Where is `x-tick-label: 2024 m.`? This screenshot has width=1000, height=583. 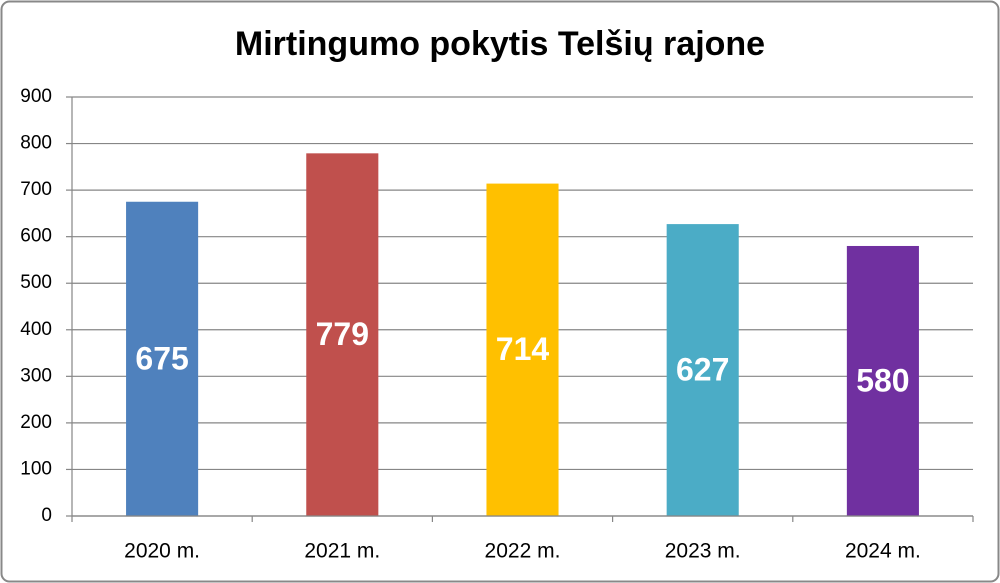 x-tick-label: 2024 m. is located at coordinates (883, 551).